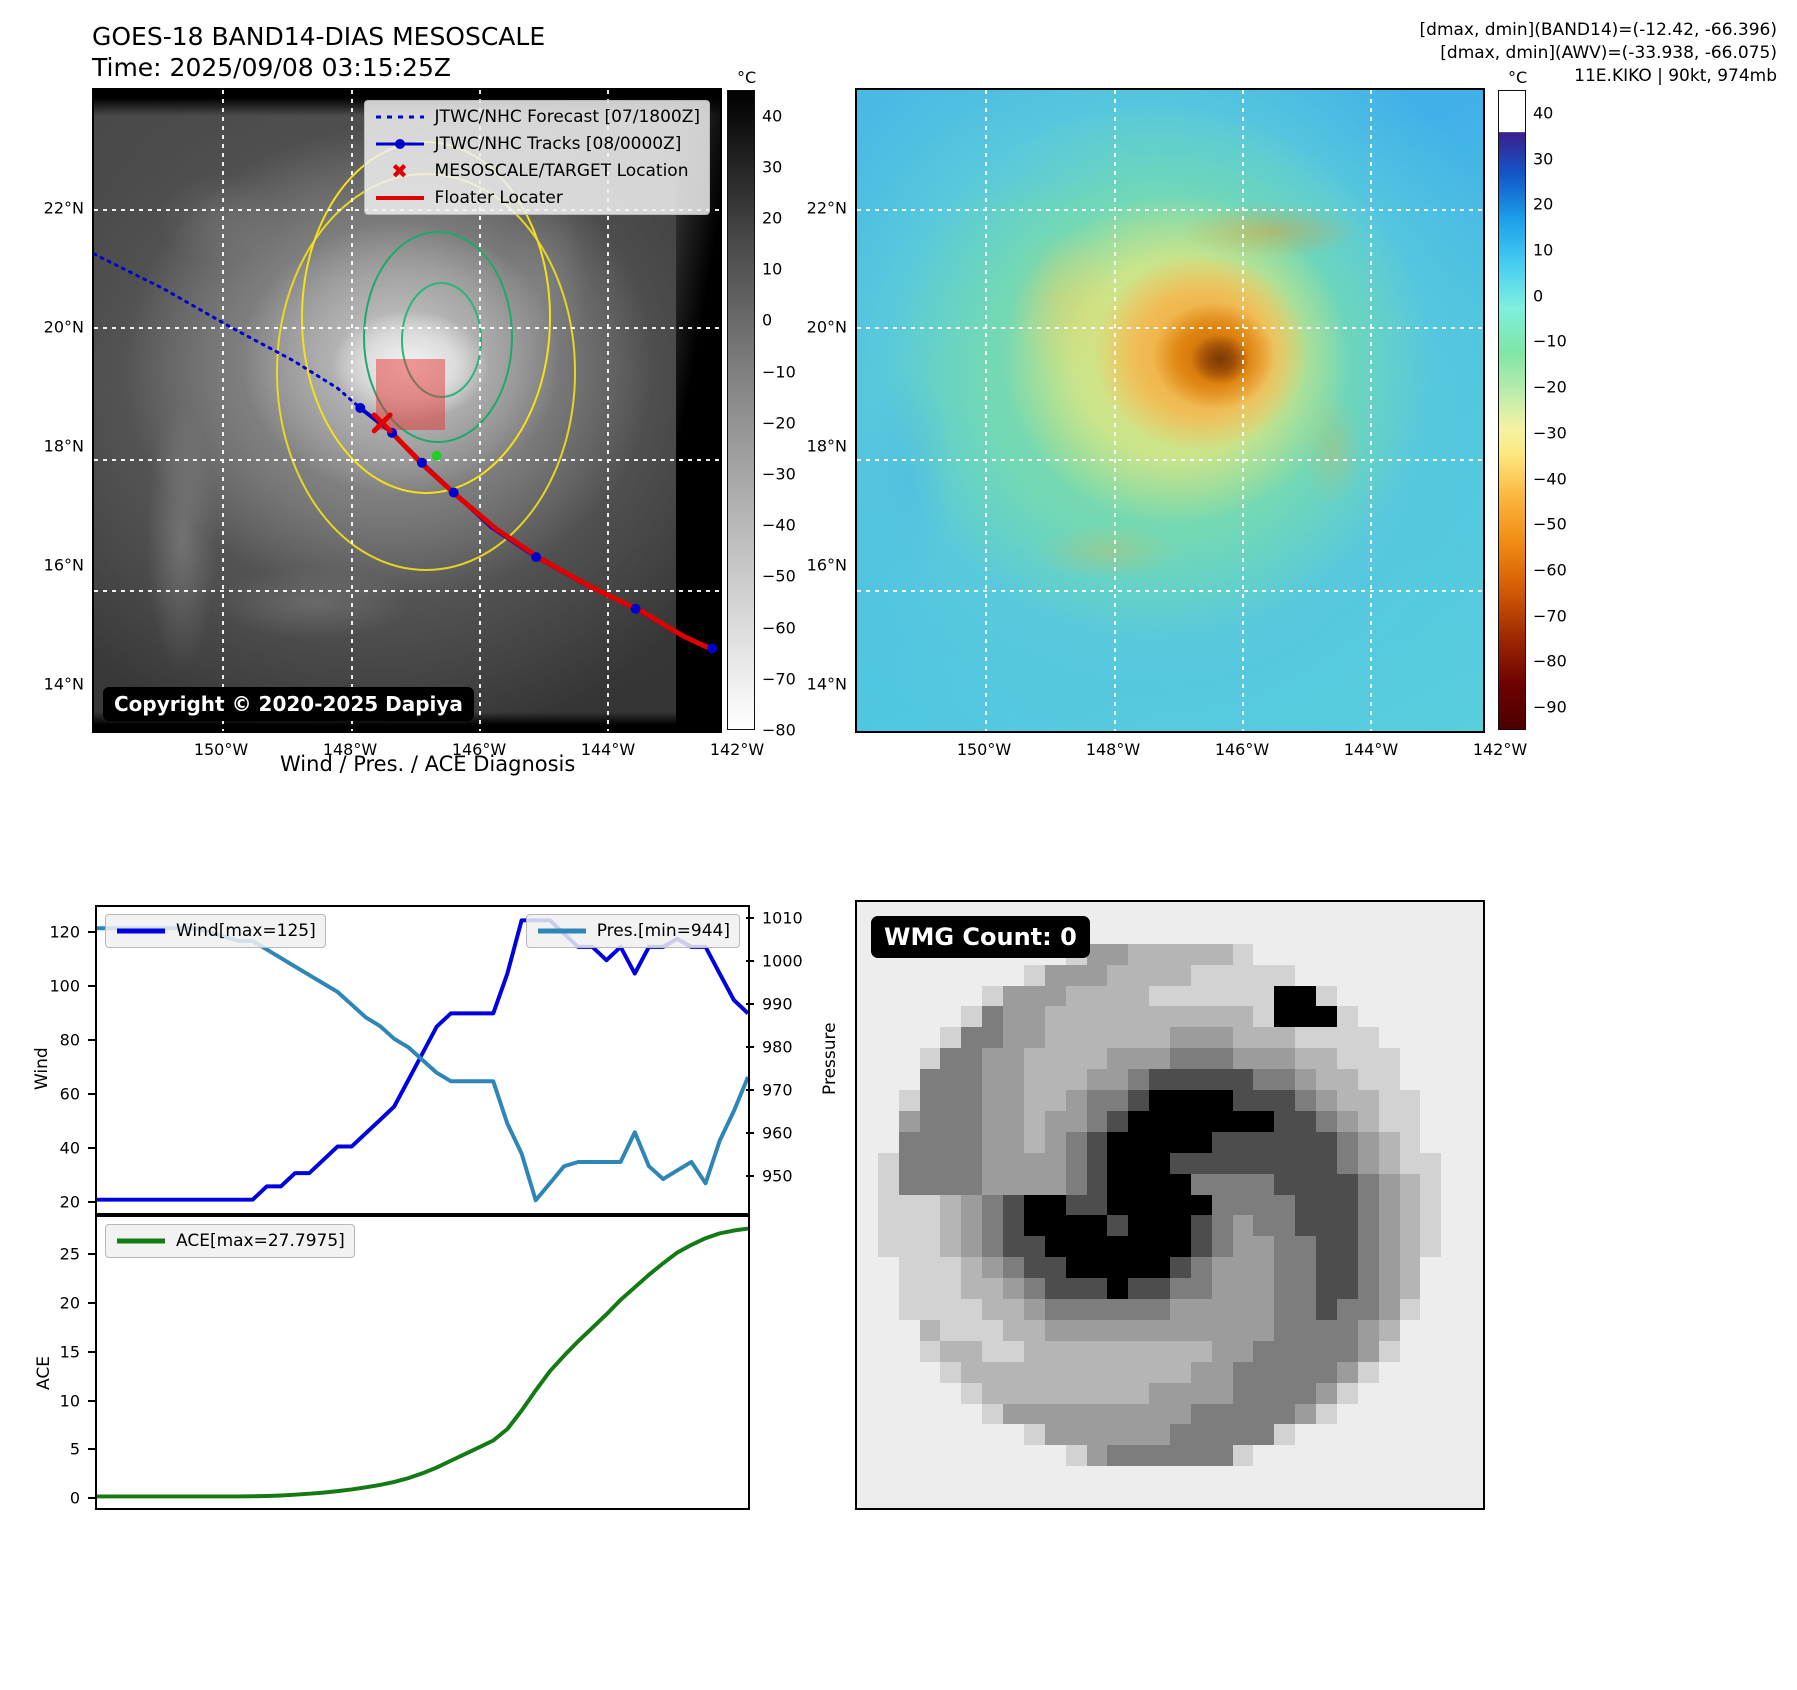  Describe the element at coordinates (980, 937) in the screenshot. I see `wmg-count-badge: WMG Count: 0` at that location.